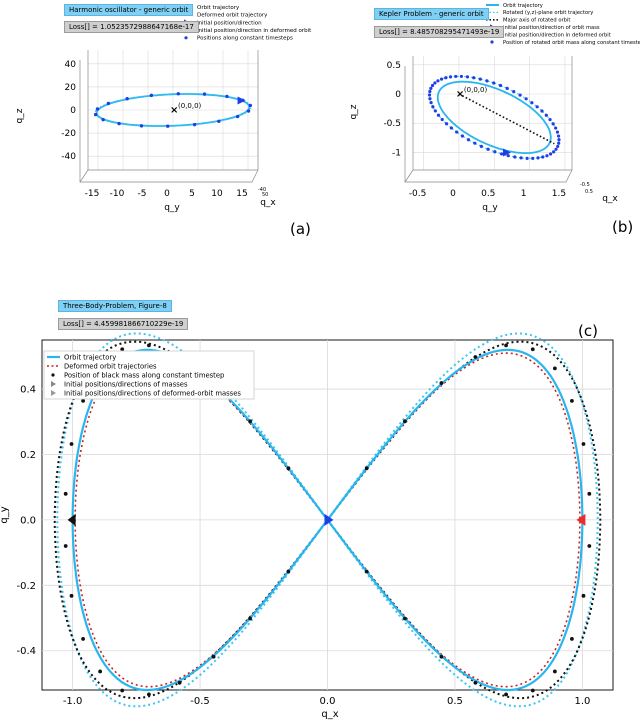 This screenshot has width=640, height=721. What do you see at coordinates (28, 455) in the screenshot?
I see `y-tick-label: 0.2` at bounding box center [28, 455].